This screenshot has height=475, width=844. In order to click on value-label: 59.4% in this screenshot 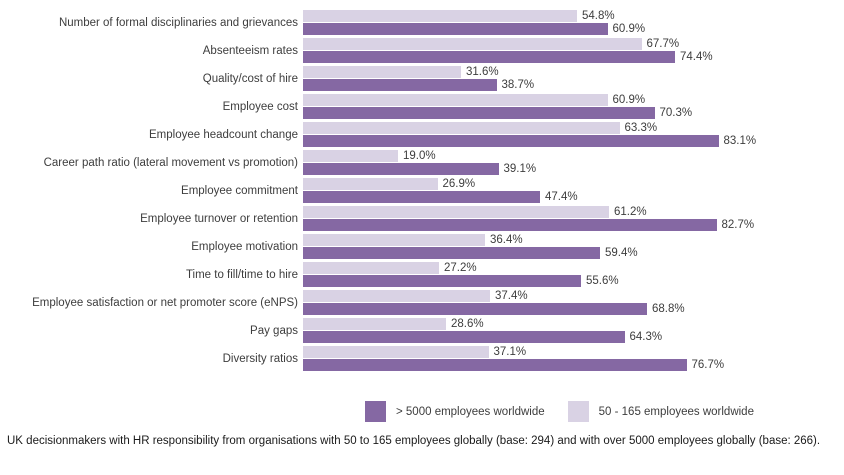, I will do `click(621, 253)`.